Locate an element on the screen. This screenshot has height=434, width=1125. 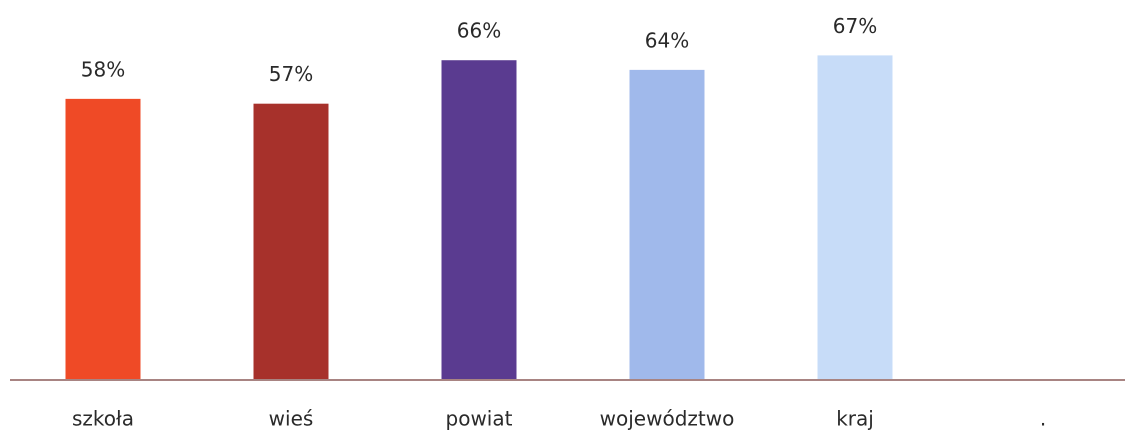
value-label: 58% is located at coordinates (103, 69).